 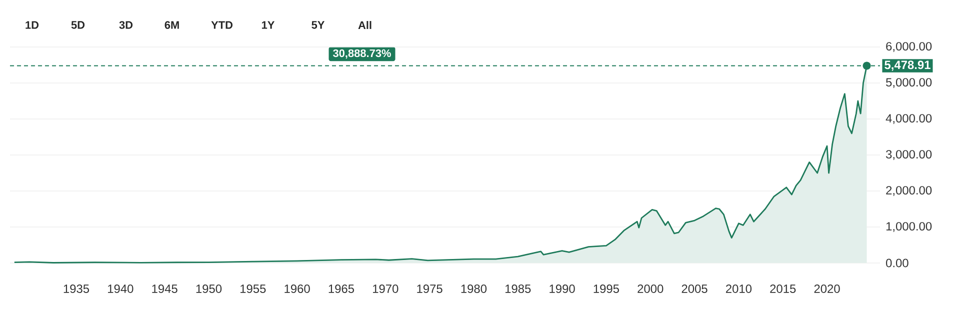 I want to click on x-tick-label: 2015, so click(x=783, y=288).